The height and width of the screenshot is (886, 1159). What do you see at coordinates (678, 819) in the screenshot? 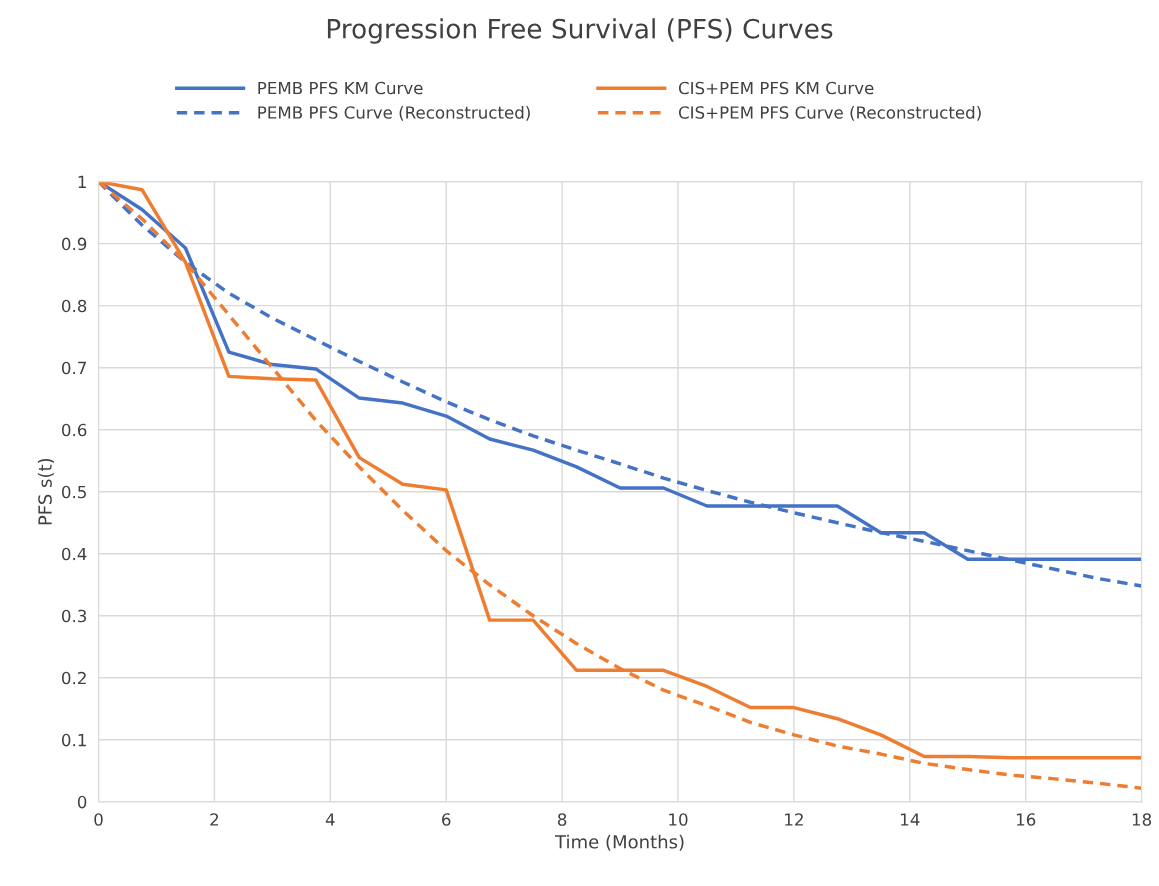
I see `x-tick-label: 10` at bounding box center [678, 819].